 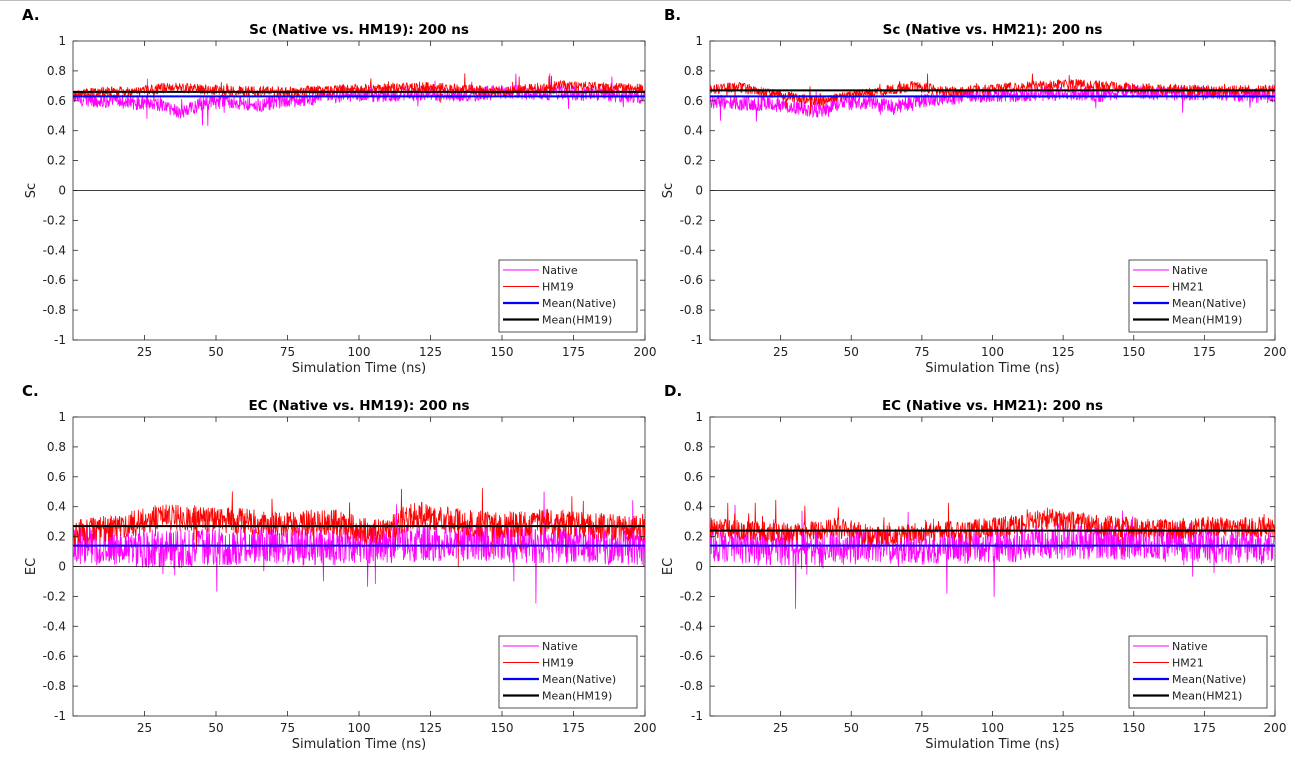 I want to click on panel-letter: D., so click(x=673, y=391).